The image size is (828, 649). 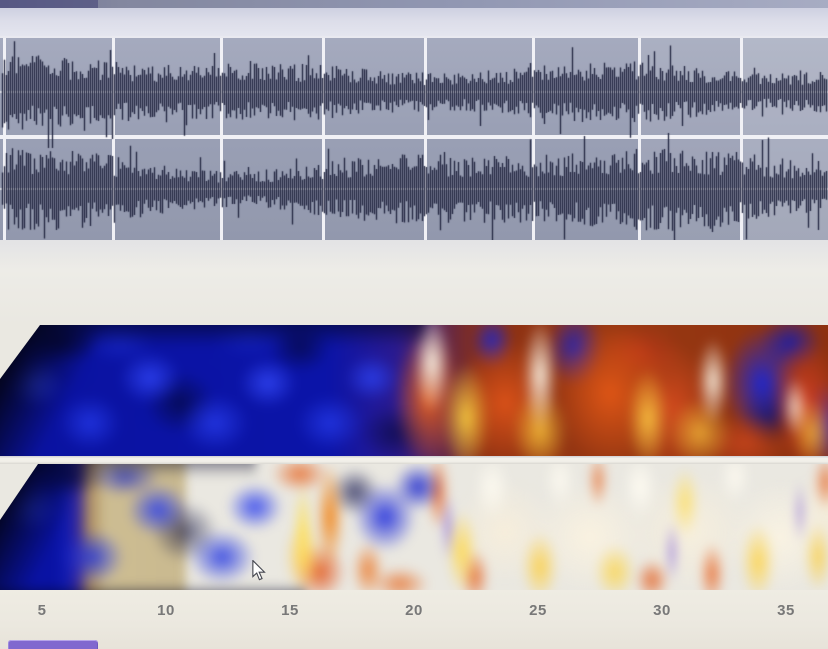 What do you see at coordinates (414, 619) in the screenshot?
I see `time-axis: 5 10 15 20 25 30 35` at bounding box center [414, 619].